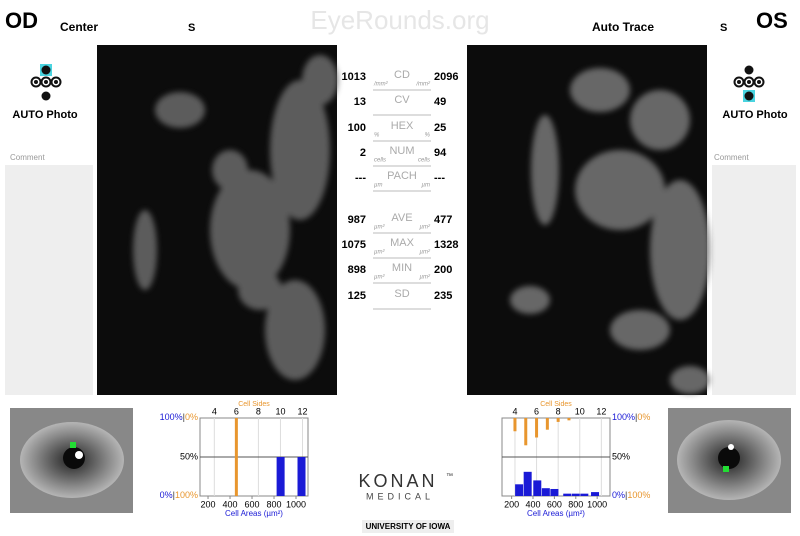 The height and width of the screenshot is (536, 800). I want to click on y-tick-label: 100%|0%, so click(179, 417).